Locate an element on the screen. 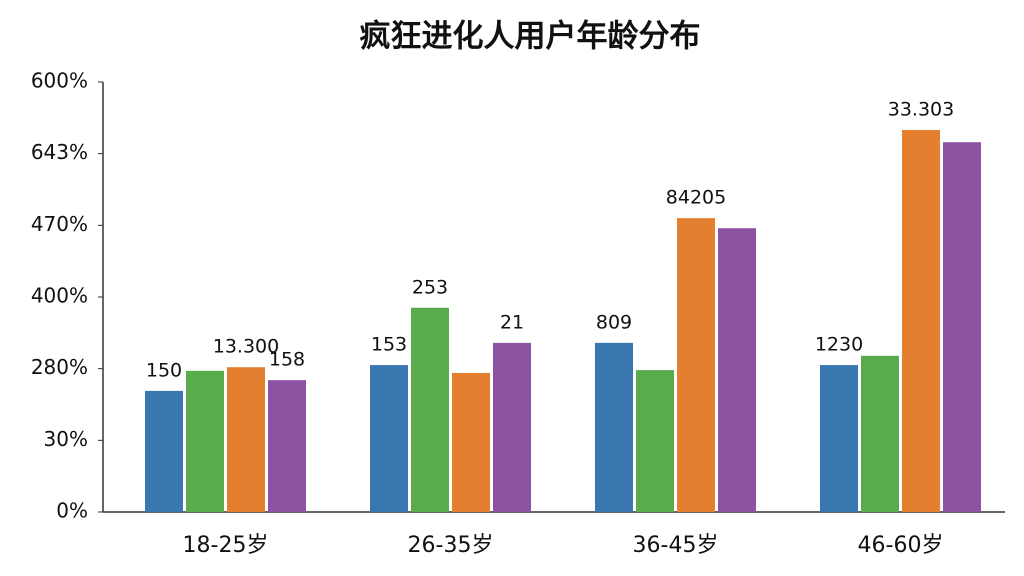 This screenshot has height=576, width=1024. x-tick-label: 26-35岁 is located at coordinates (451, 545).